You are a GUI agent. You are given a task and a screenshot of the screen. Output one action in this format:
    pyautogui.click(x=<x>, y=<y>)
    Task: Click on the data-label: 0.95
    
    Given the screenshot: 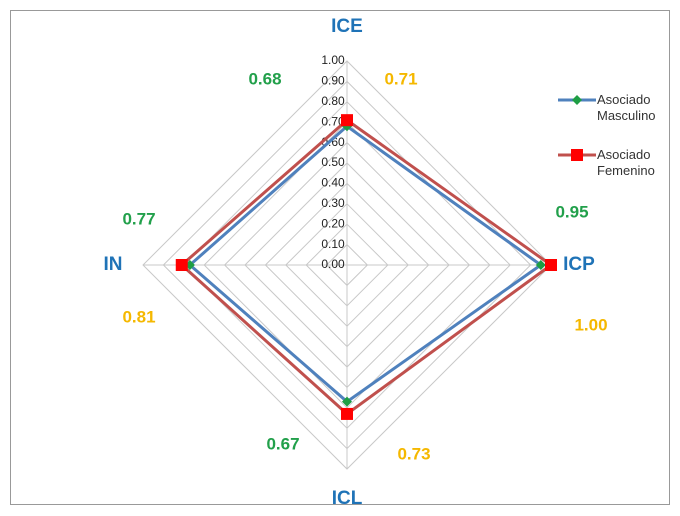 What is the action you would take?
    pyautogui.click(x=571, y=211)
    